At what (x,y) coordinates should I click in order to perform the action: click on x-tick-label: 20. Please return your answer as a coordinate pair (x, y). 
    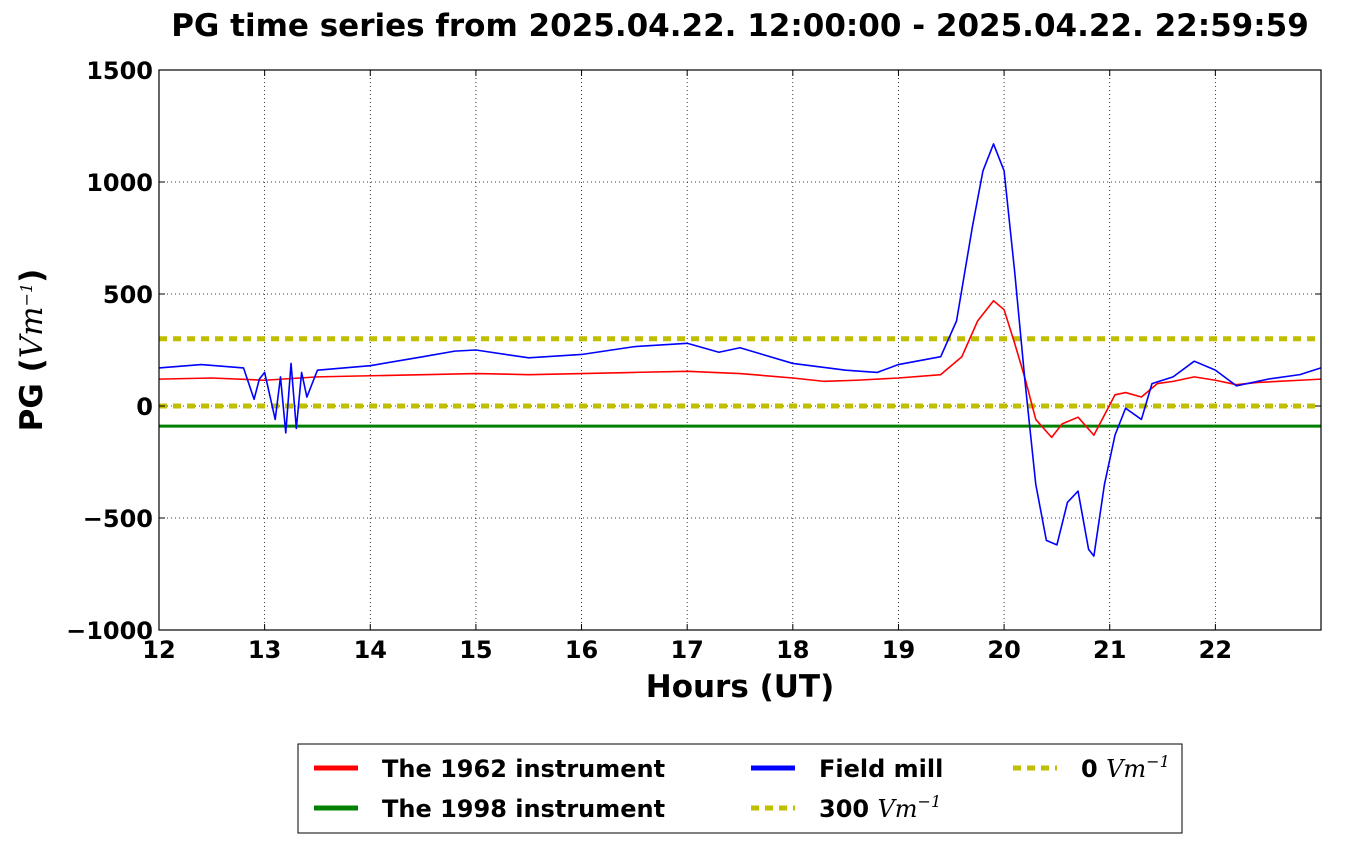
    Looking at the image, I should click on (1003, 650).